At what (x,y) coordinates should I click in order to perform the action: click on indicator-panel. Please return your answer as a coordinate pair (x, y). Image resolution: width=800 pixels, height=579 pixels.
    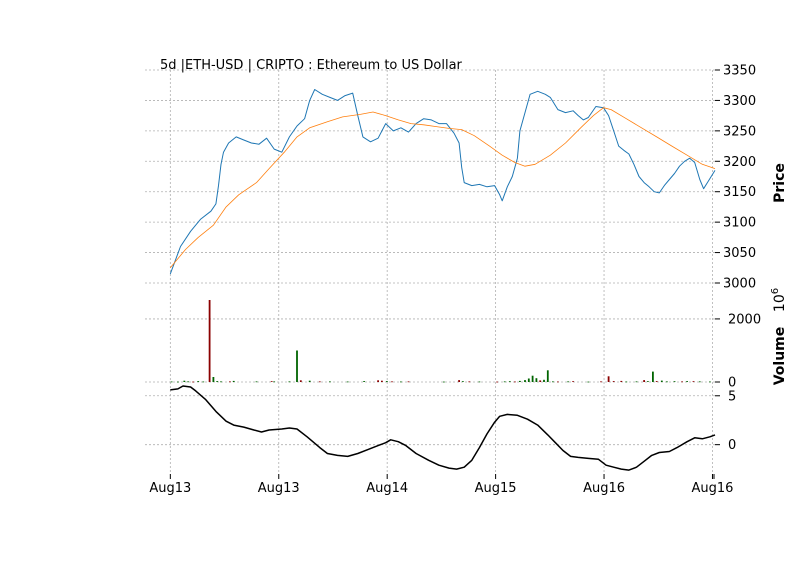
    Looking at the image, I should click on (443, 428).